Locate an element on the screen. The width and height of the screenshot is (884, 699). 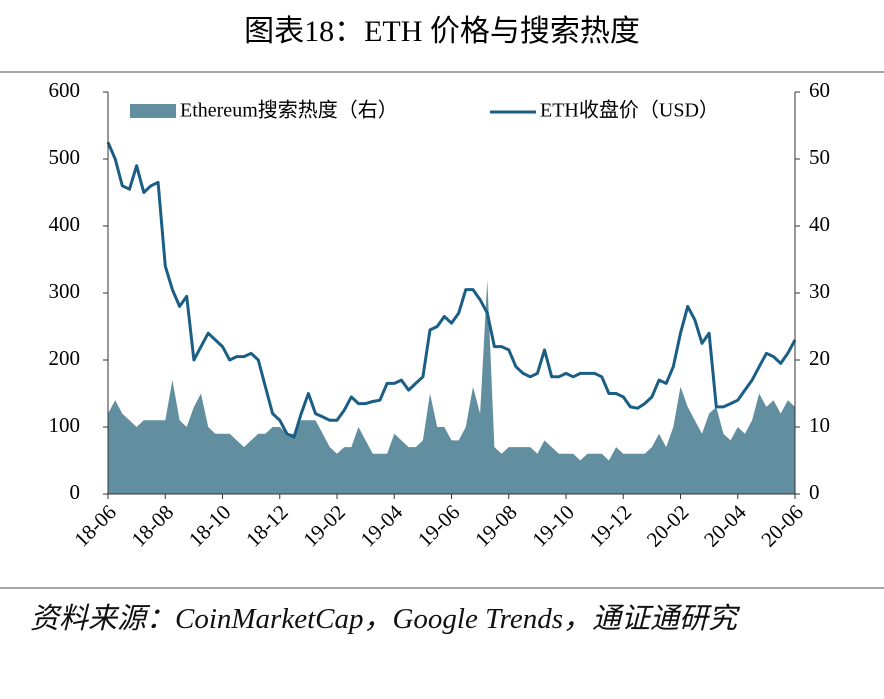
x-tick-label: 19-08 is located at coordinates (496, 526).